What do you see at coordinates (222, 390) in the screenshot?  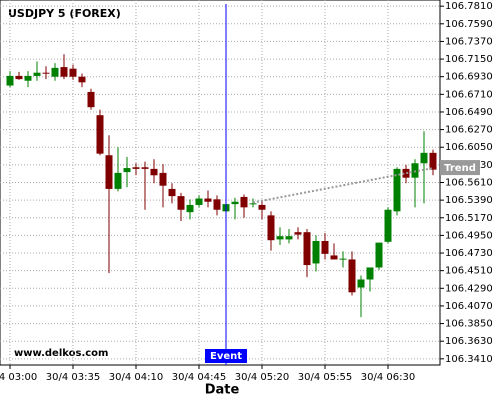 I see `x-axis-label: Date` at bounding box center [222, 390].